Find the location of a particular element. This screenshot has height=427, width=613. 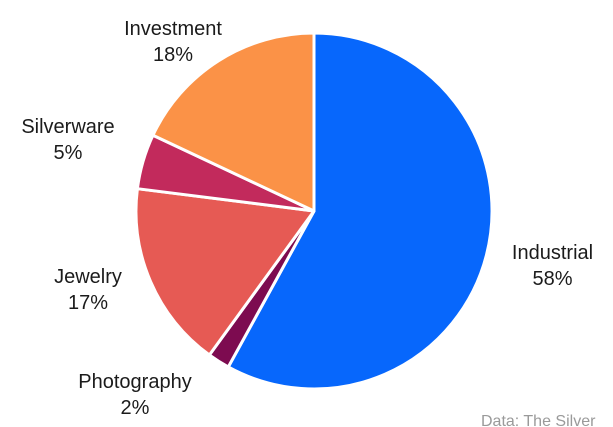

slice-label-photography: Photography 2% is located at coordinates (135, 395).